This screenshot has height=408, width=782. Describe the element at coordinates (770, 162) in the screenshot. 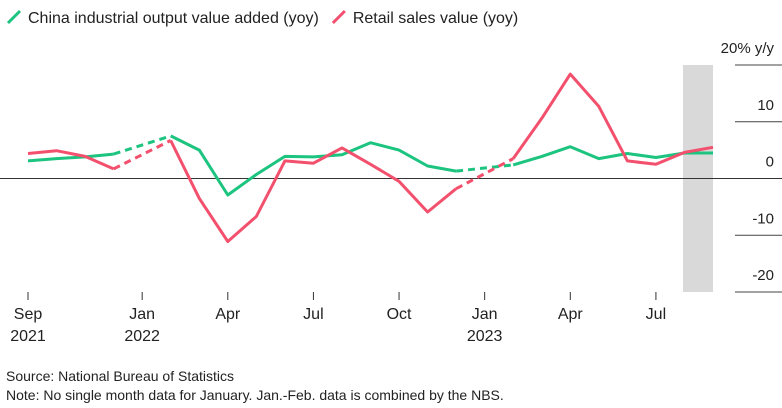

I see `y-tick-label: 0` at that location.